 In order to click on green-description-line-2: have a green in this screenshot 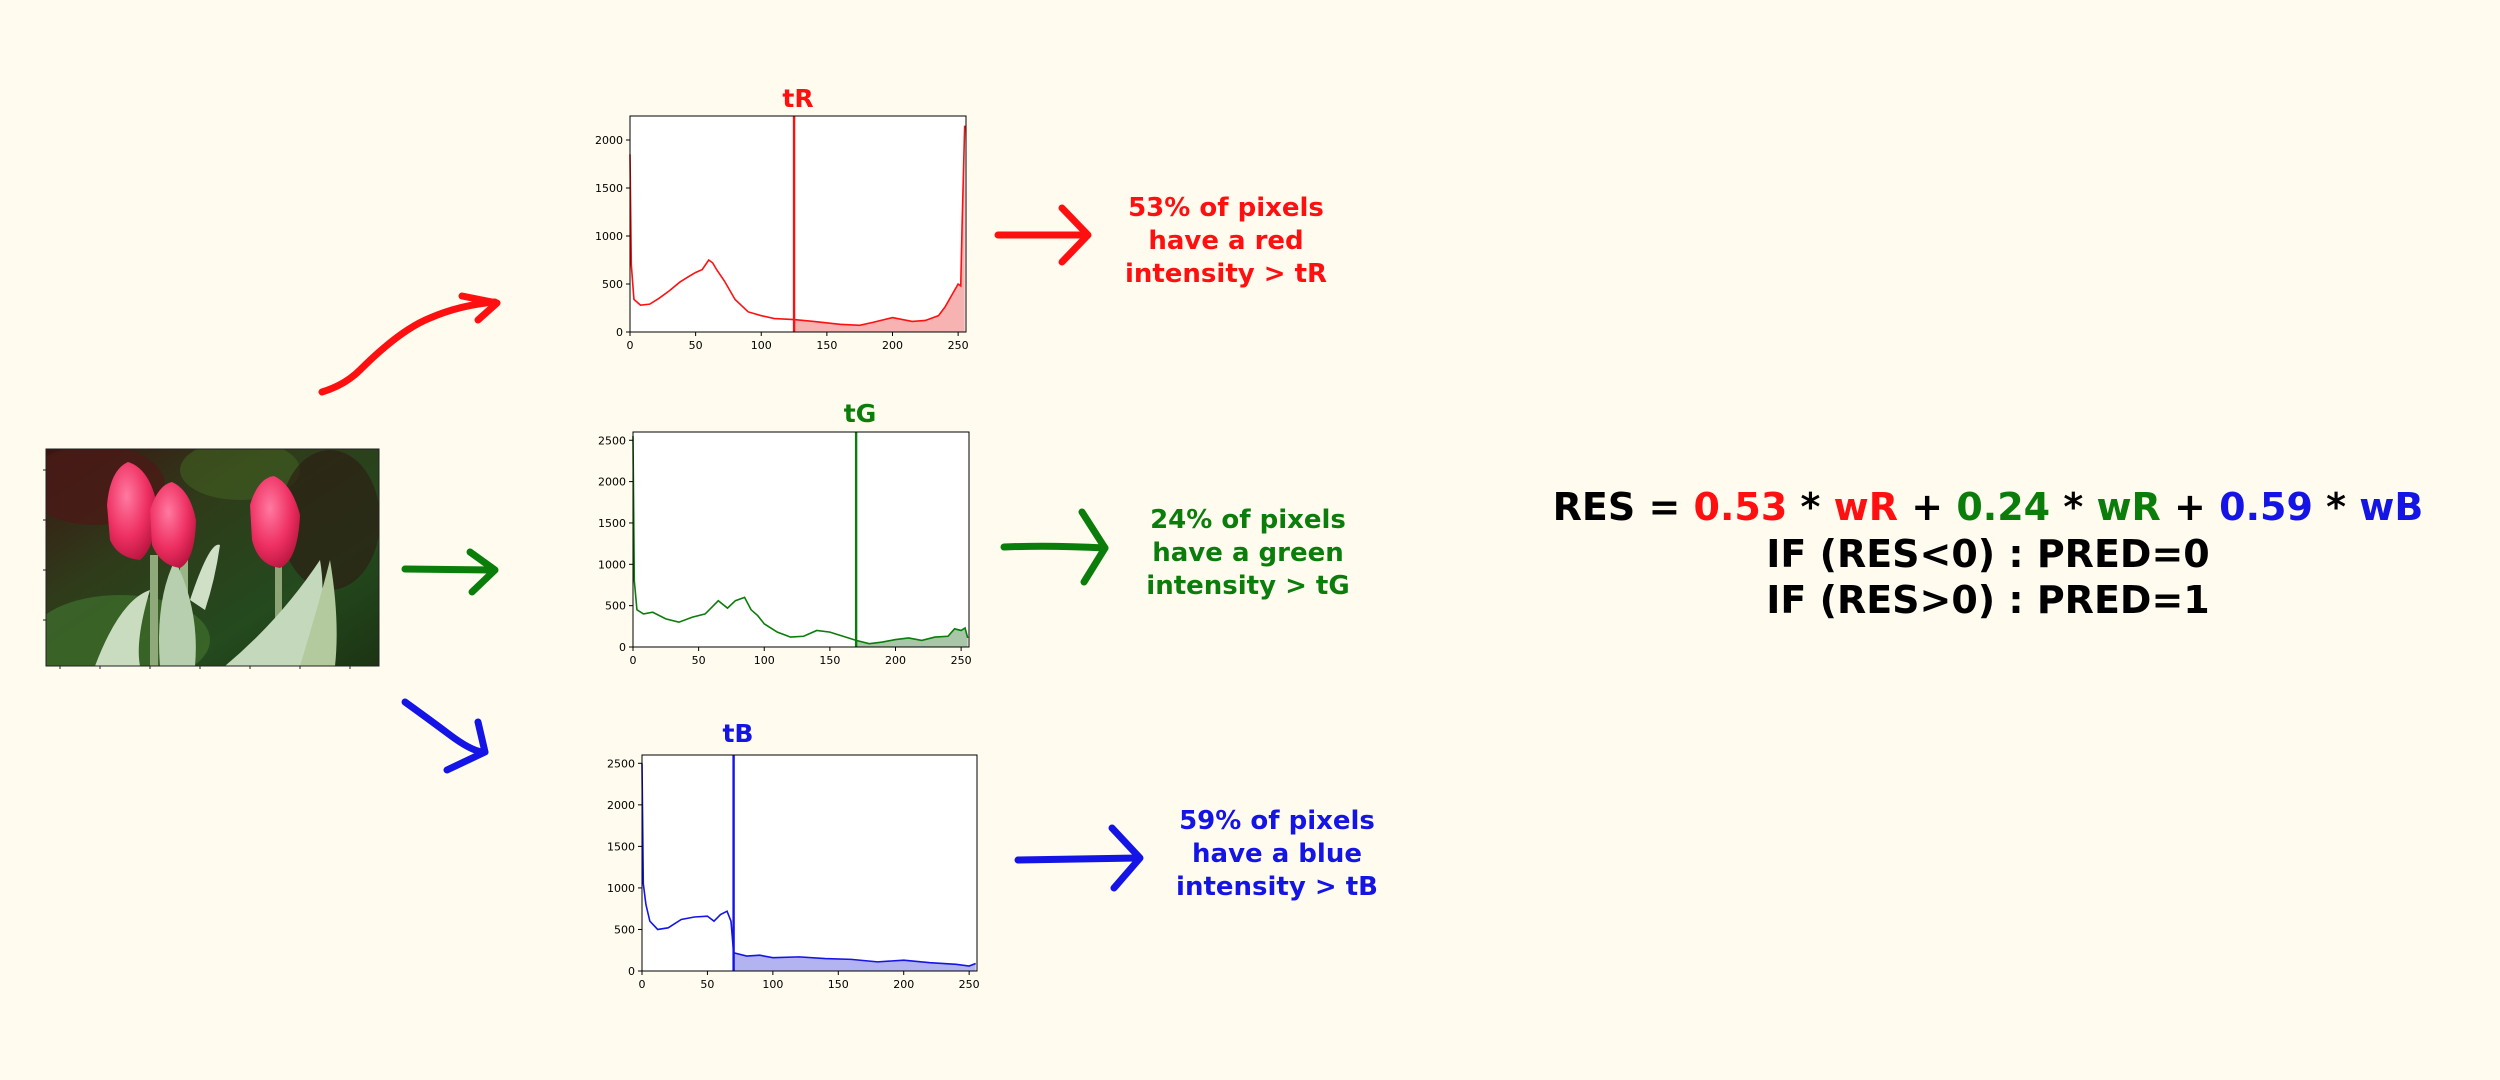, I will do `click(1248, 553)`.